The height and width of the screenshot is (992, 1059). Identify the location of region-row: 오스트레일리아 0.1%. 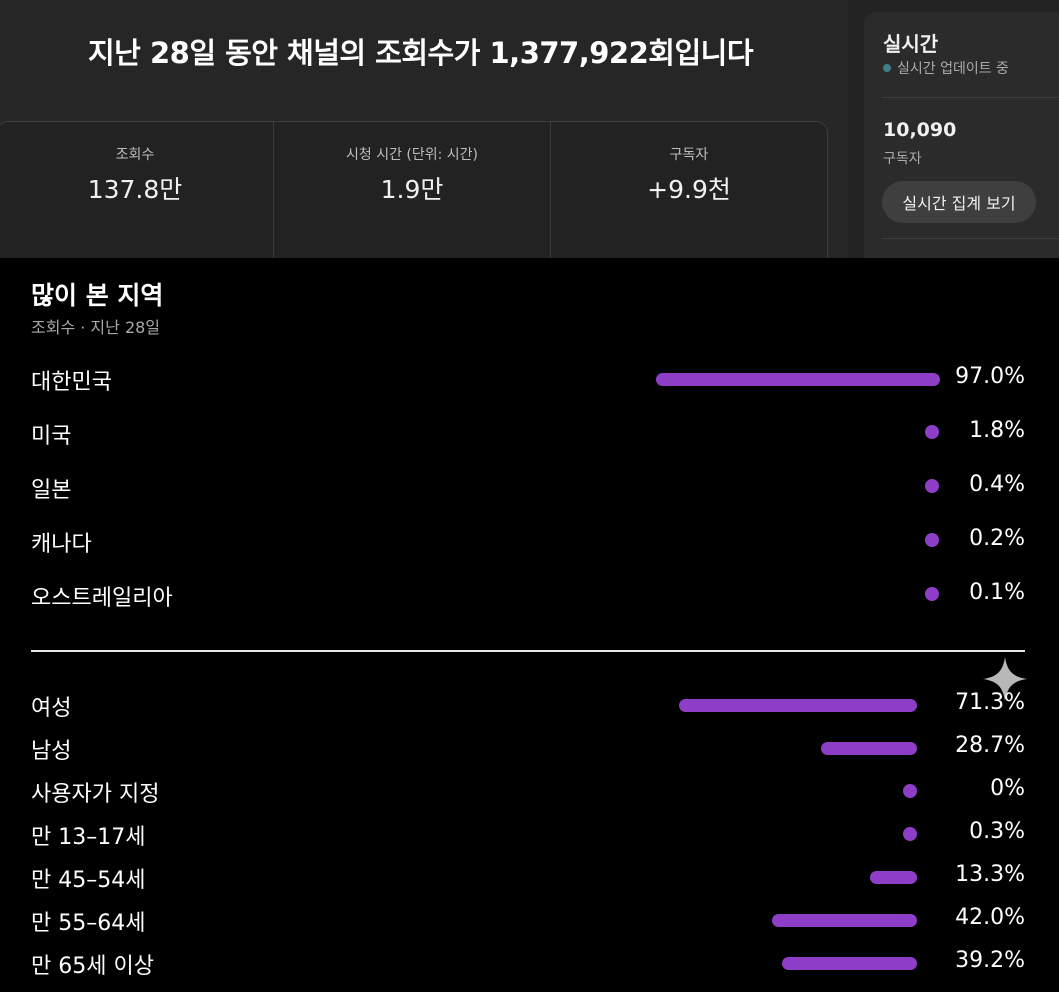
(529, 594).